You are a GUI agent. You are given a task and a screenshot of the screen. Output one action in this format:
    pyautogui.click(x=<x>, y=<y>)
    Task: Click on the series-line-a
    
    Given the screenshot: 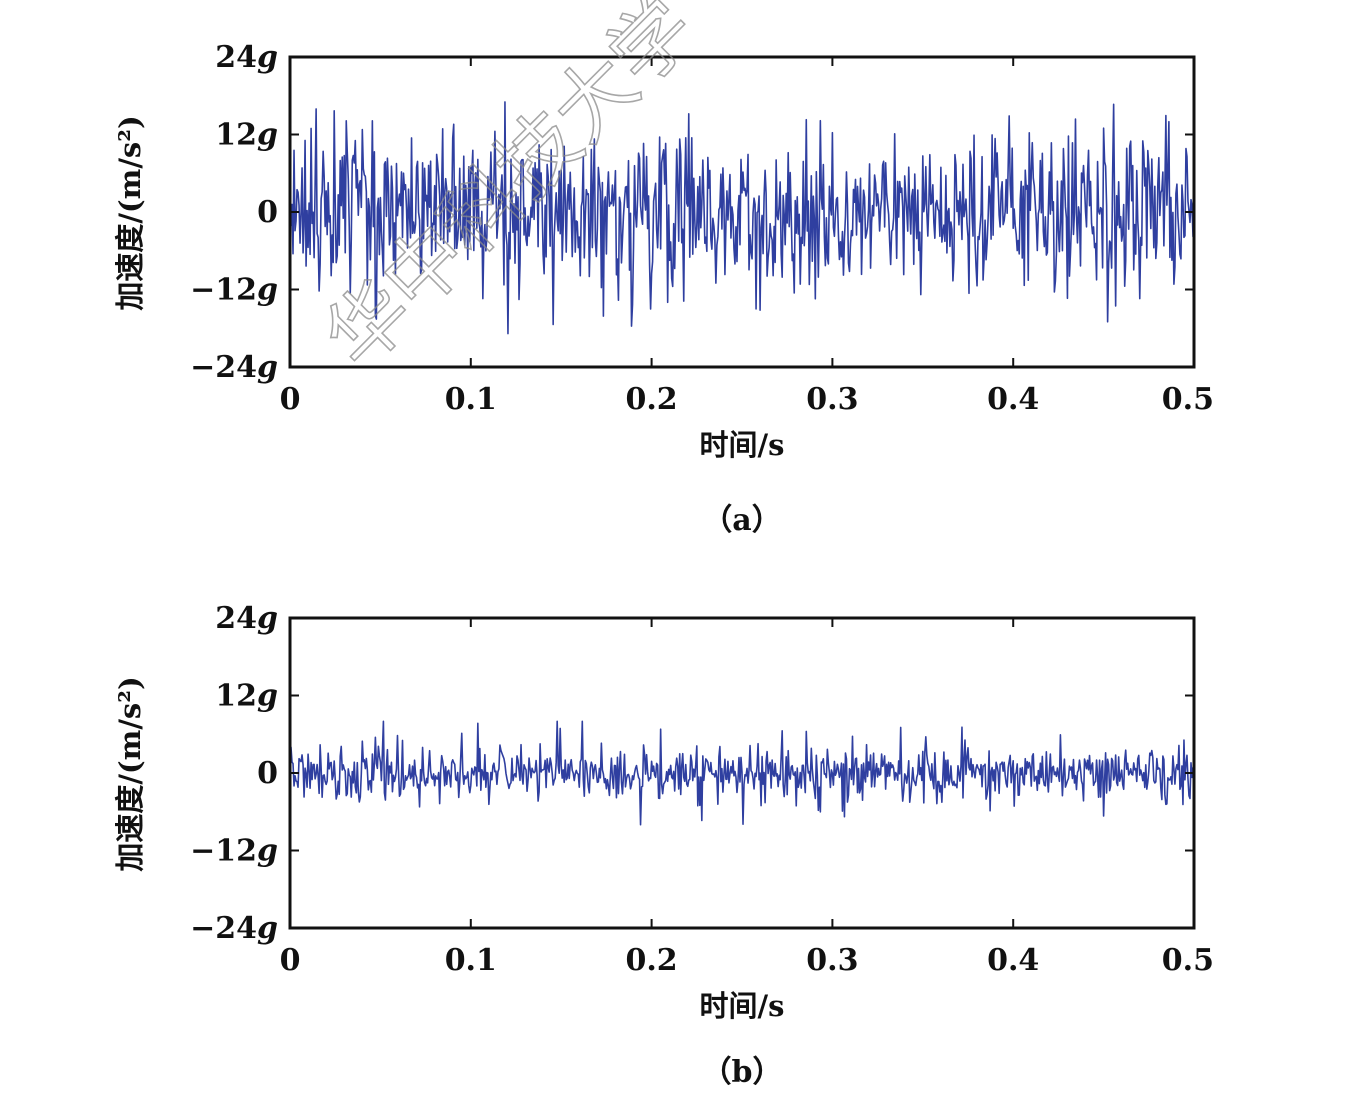 What is the action you would take?
    pyautogui.click(x=742, y=218)
    